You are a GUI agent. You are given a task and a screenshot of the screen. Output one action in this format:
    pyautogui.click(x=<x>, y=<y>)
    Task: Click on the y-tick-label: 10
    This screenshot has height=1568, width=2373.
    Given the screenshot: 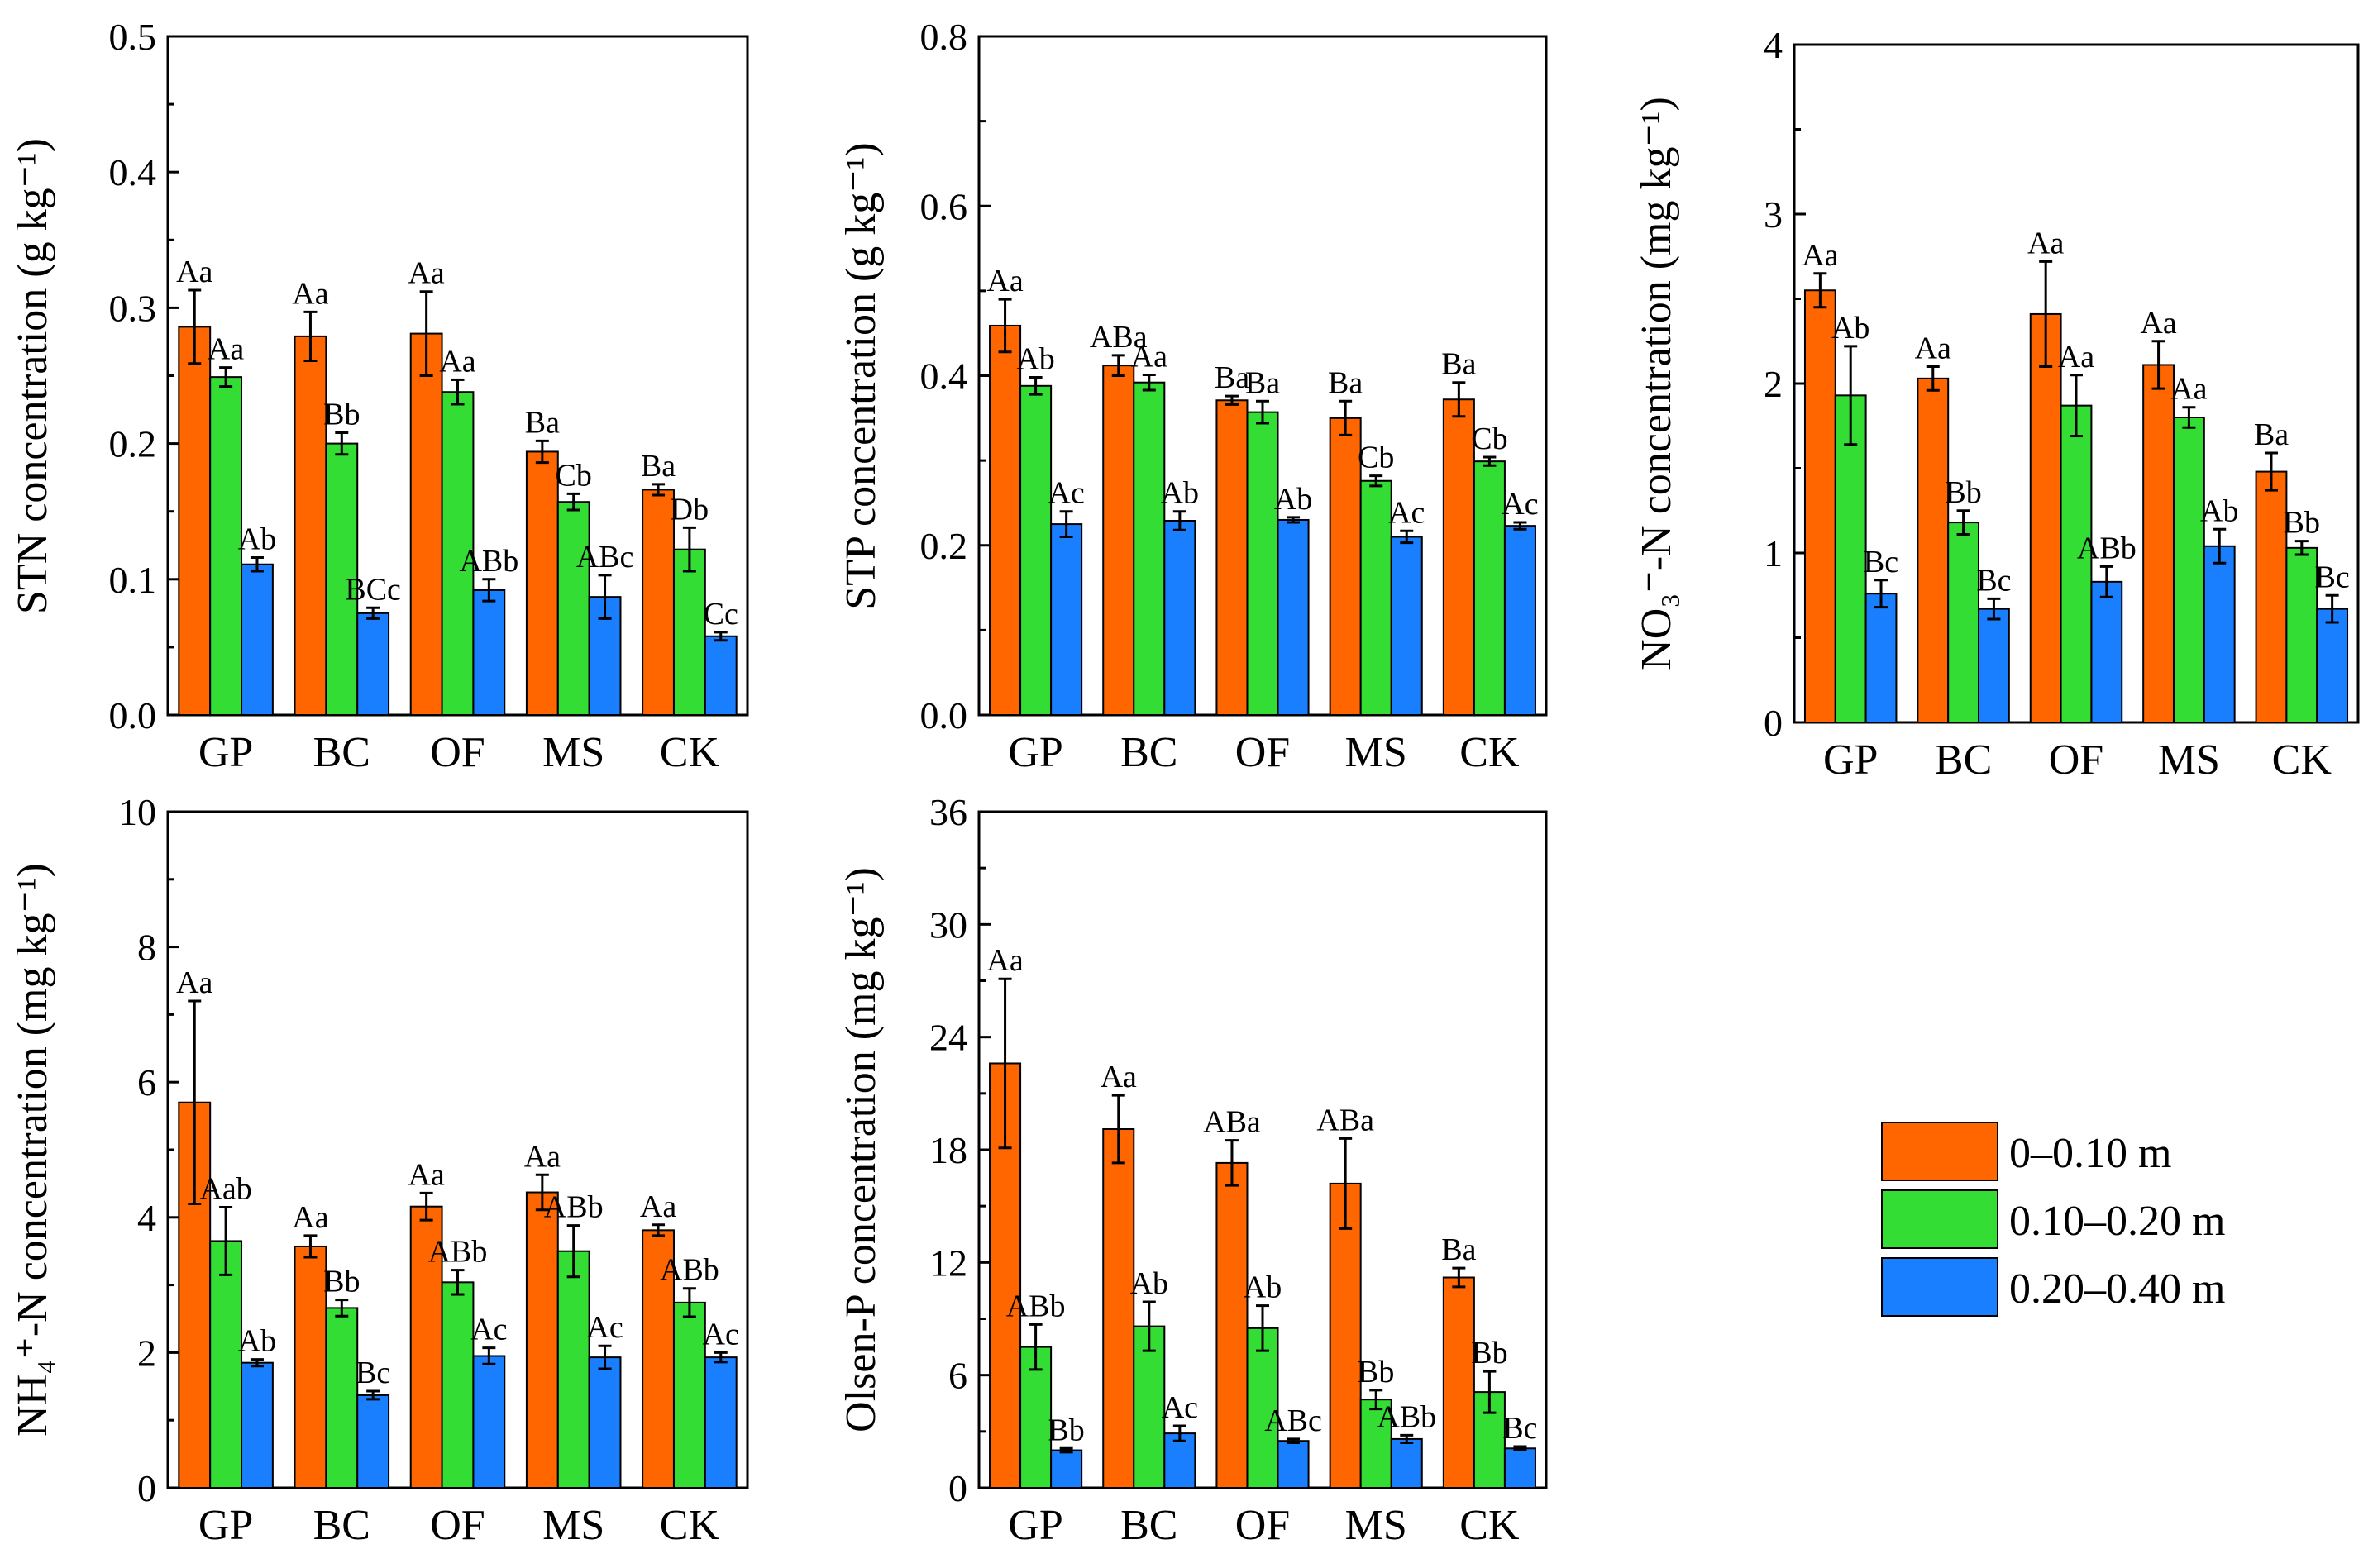 What is the action you would take?
    pyautogui.click(x=137, y=812)
    